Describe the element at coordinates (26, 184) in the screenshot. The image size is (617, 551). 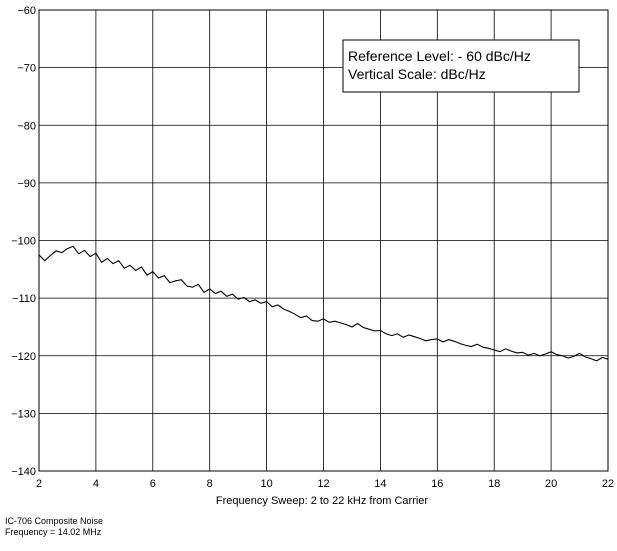
I see `y-tick-label: −90` at that location.